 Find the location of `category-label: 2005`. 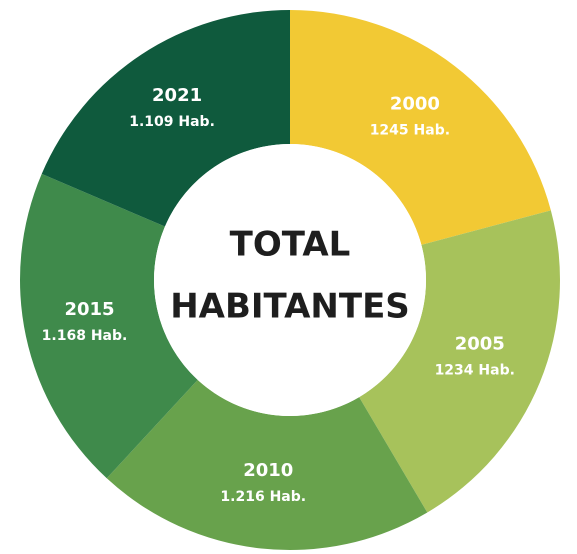

category-label: 2005 is located at coordinates (480, 344).